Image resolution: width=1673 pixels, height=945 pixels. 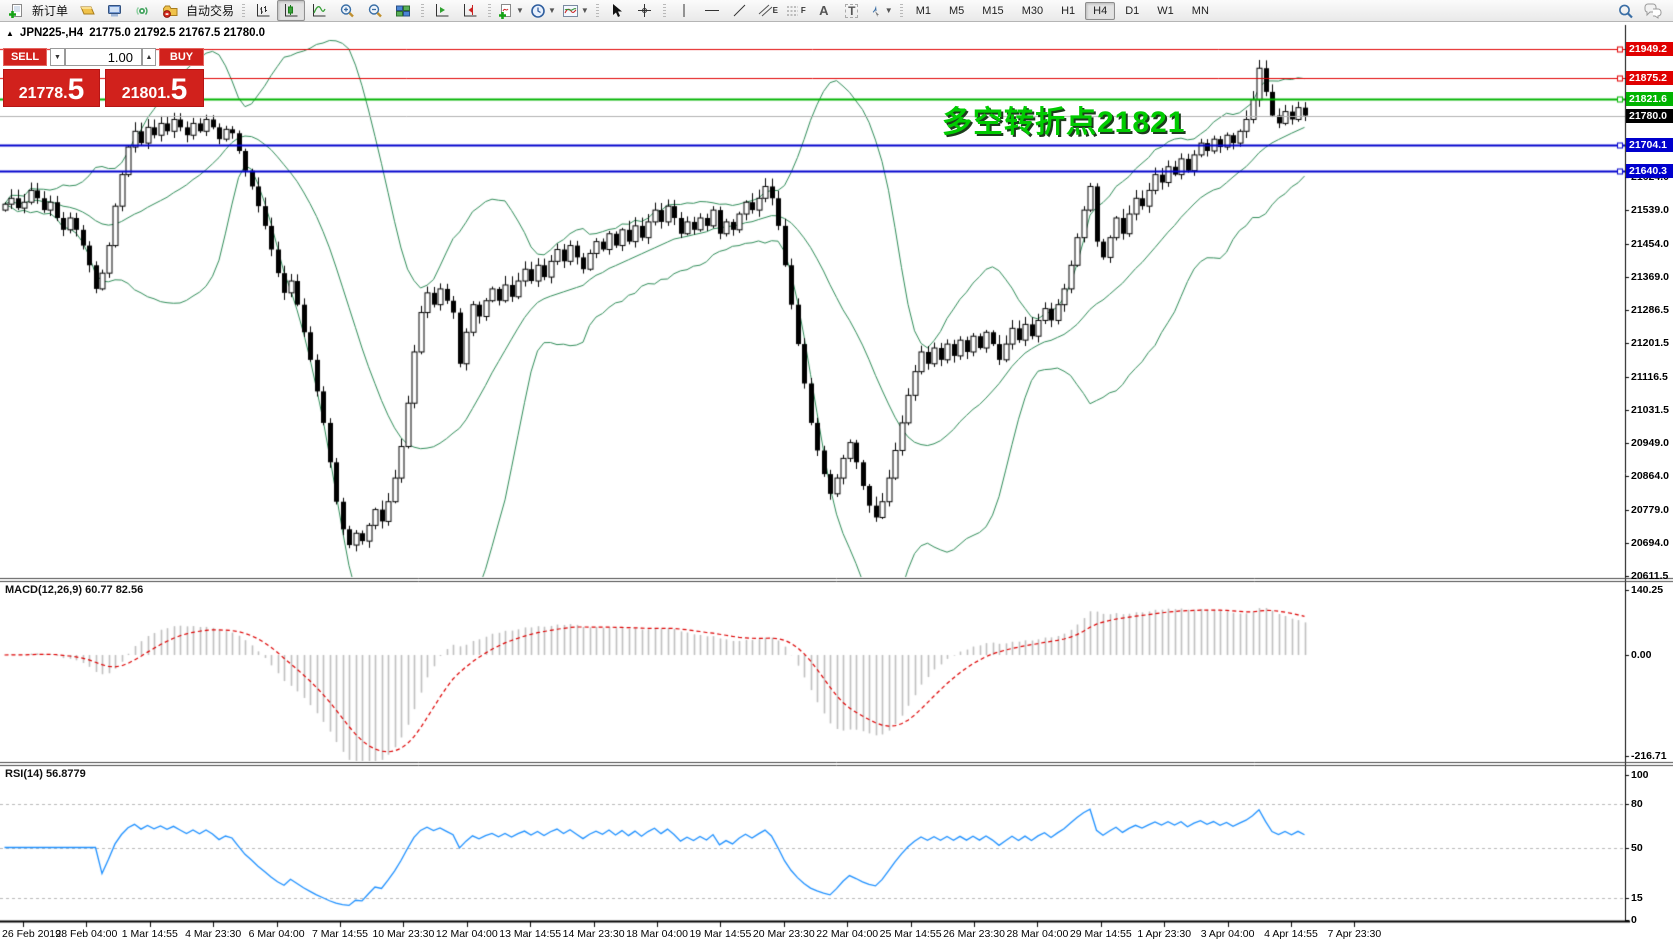 What do you see at coordinates (1227, 934) in the screenshot?
I see `time-axis-label: 3 Apr 04:00` at bounding box center [1227, 934].